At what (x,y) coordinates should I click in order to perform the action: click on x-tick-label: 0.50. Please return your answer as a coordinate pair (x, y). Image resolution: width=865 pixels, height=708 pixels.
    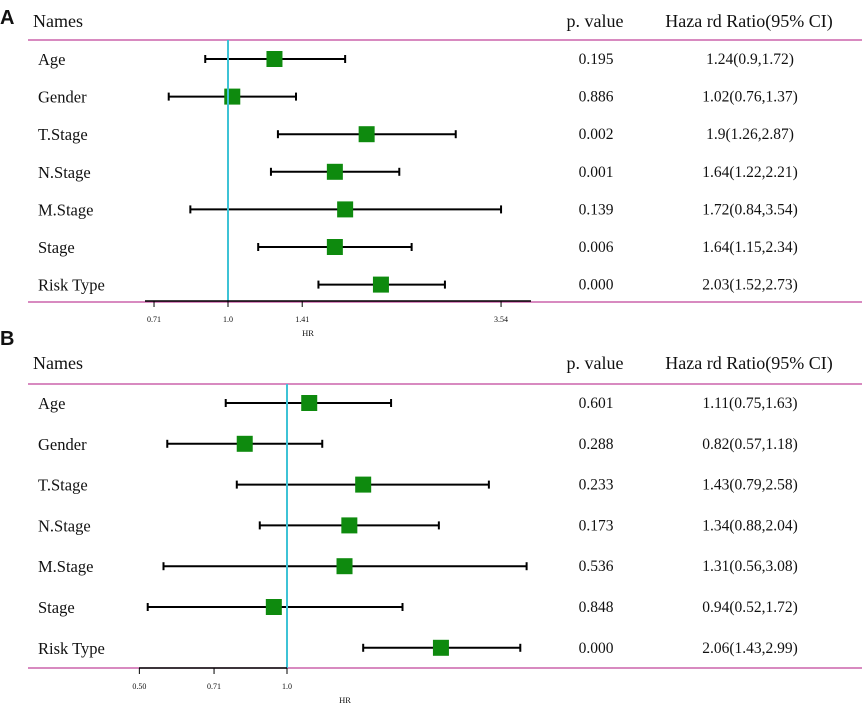
    Looking at the image, I should click on (139, 686).